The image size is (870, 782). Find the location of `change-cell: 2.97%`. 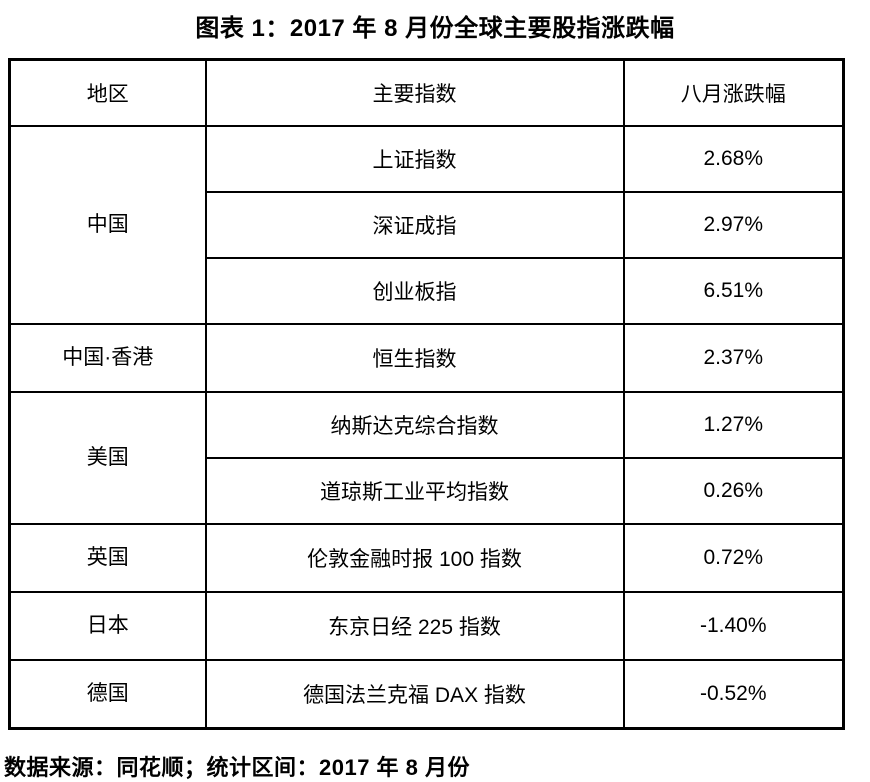

change-cell: 2.97% is located at coordinates (733, 224).